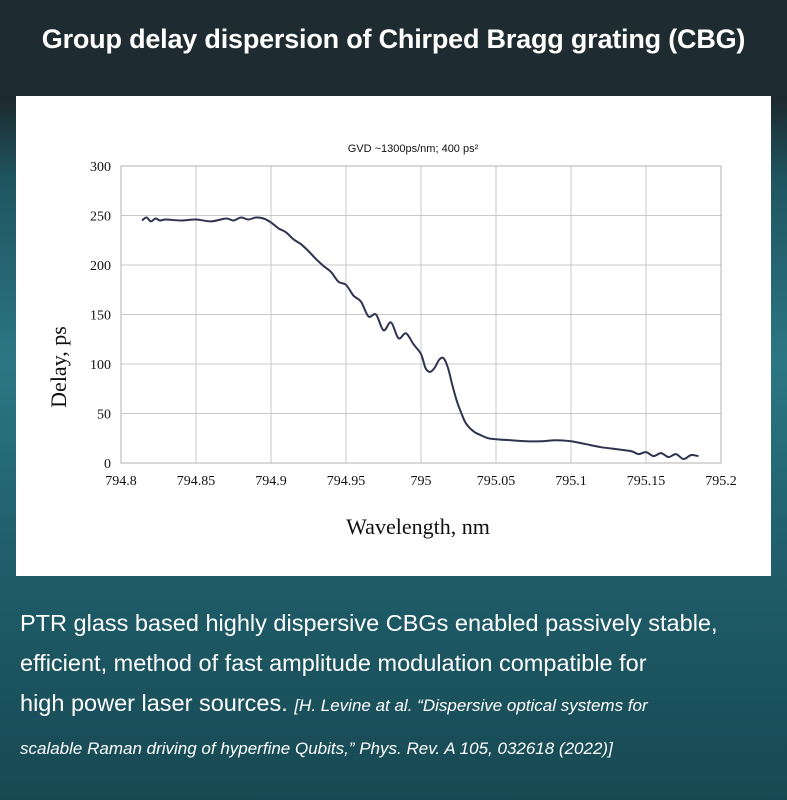  Describe the element at coordinates (107, 464) in the screenshot. I see `y-tick-label: 0` at that location.